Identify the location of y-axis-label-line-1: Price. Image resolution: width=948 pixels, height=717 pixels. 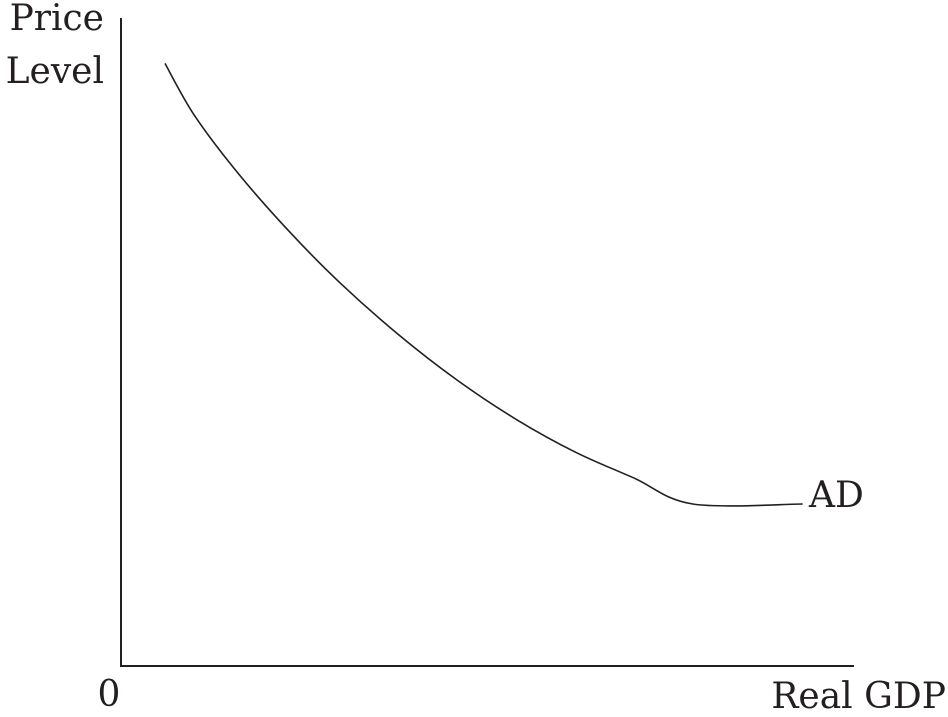
(57, 19).